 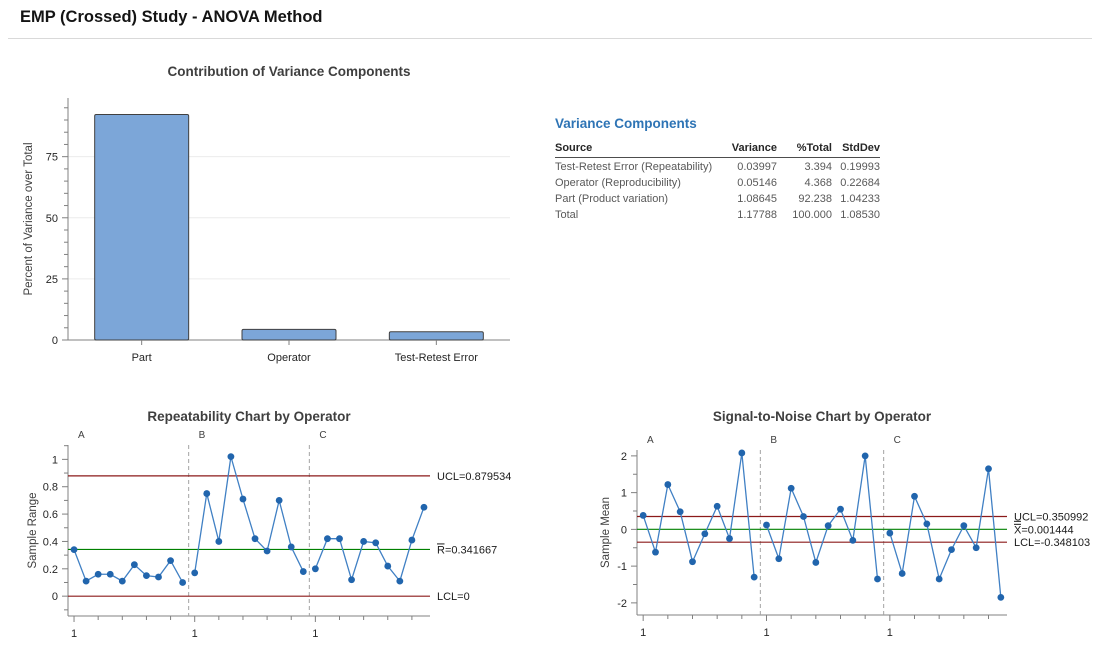 I want to click on table-header: Source Variance %Total StdDev, so click(x=717, y=149).